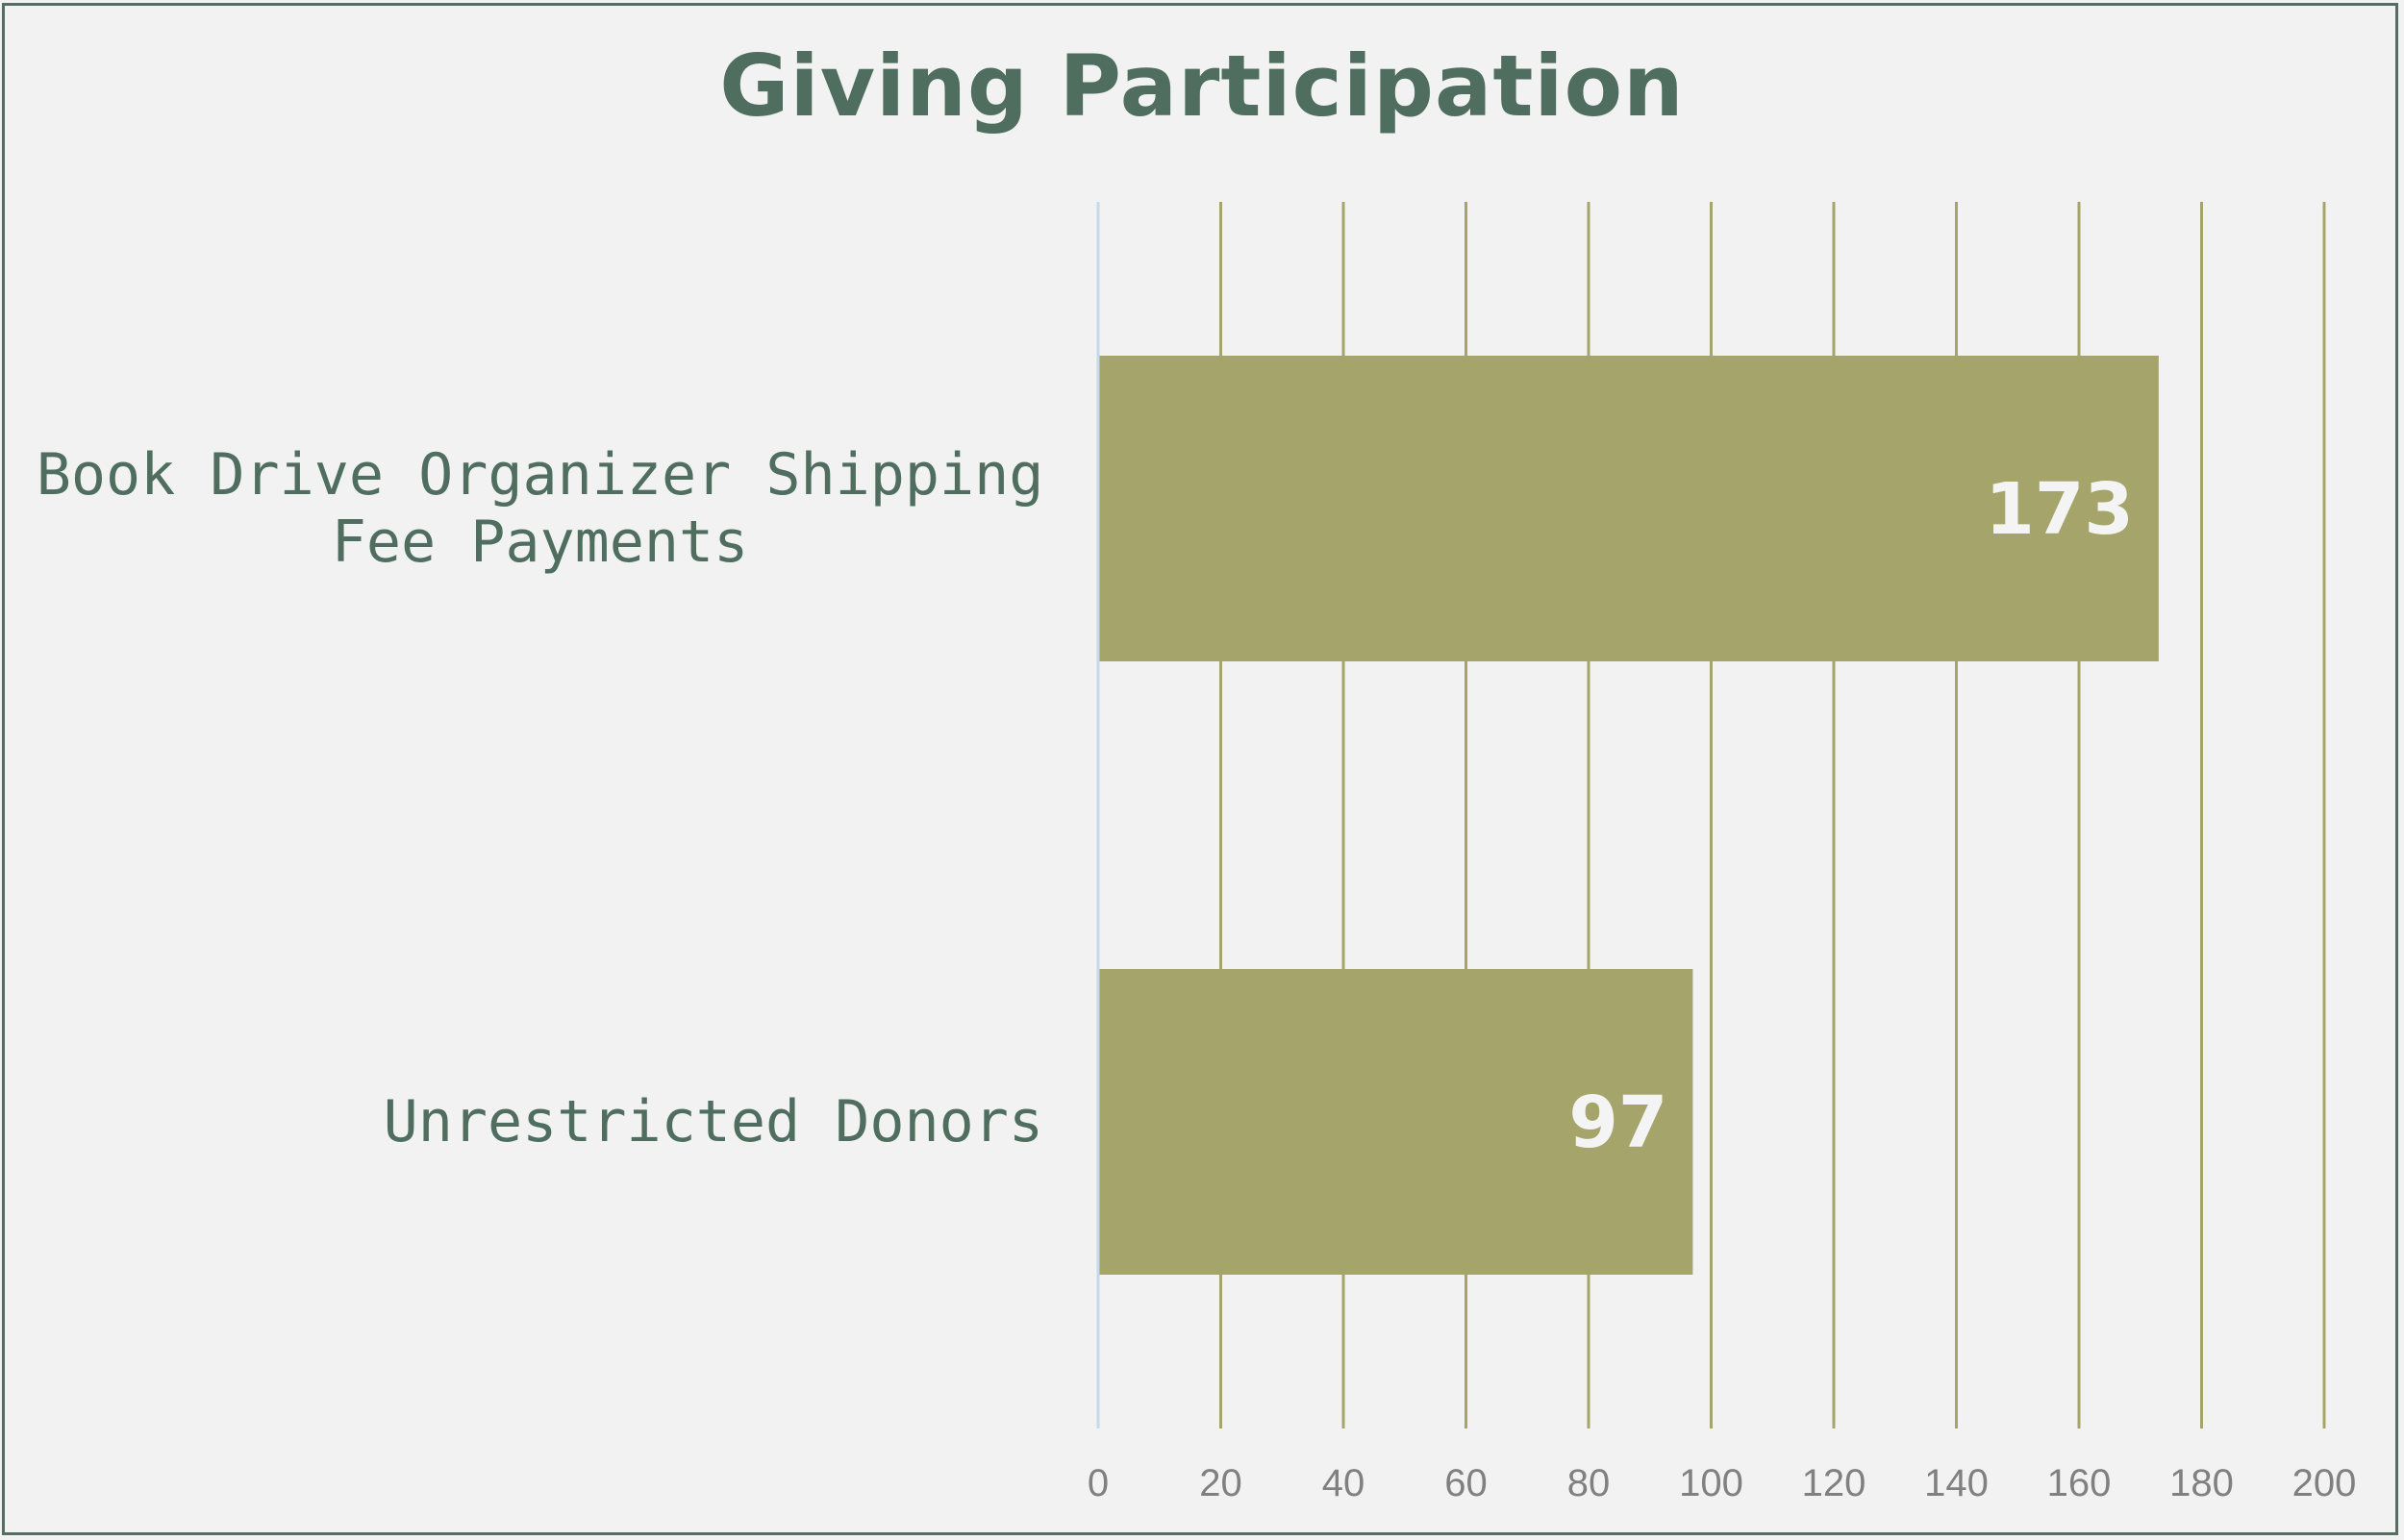  What do you see at coordinates (1202, 86) in the screenshot?
I see `chart-title: Giving Participation` at bounding box center [1202, 86].